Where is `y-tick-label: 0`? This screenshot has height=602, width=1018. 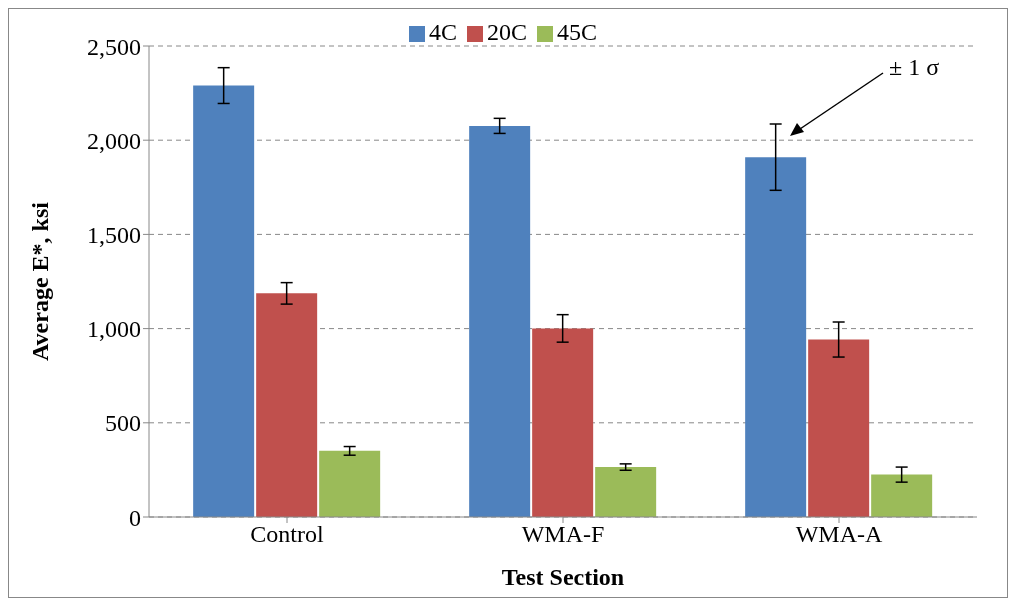
y-tick-label: 0 is located at coordinates (135, 517).